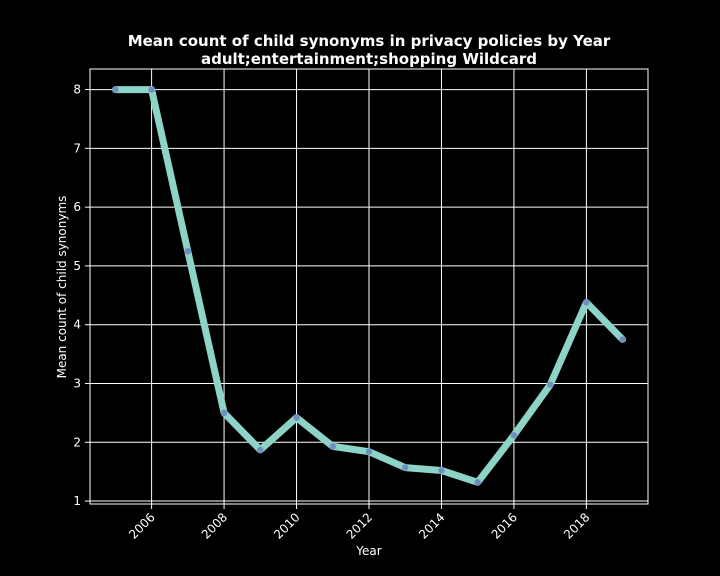  Describe the element at coordinates (62, 287) in the screenshot. I see `y-axis-label: Mean count of child synonyms` at that location.